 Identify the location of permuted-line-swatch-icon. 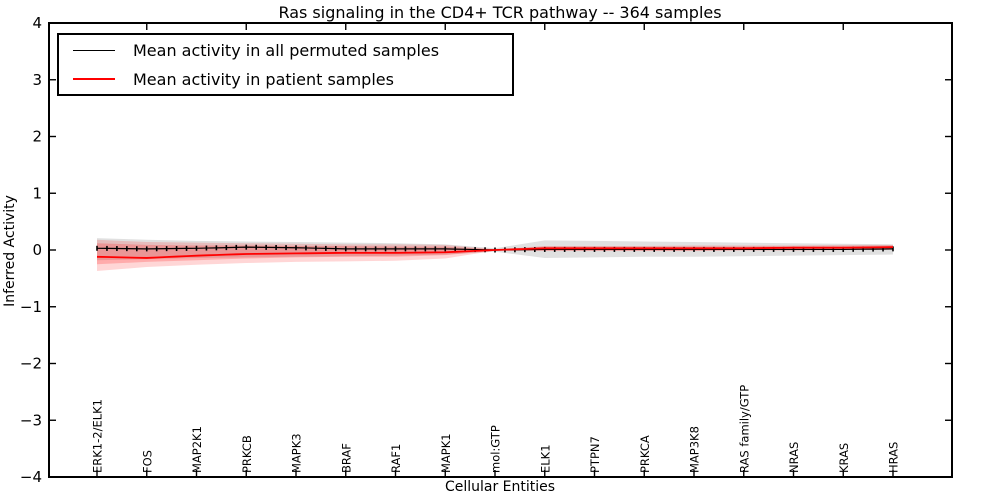
(94, 50).